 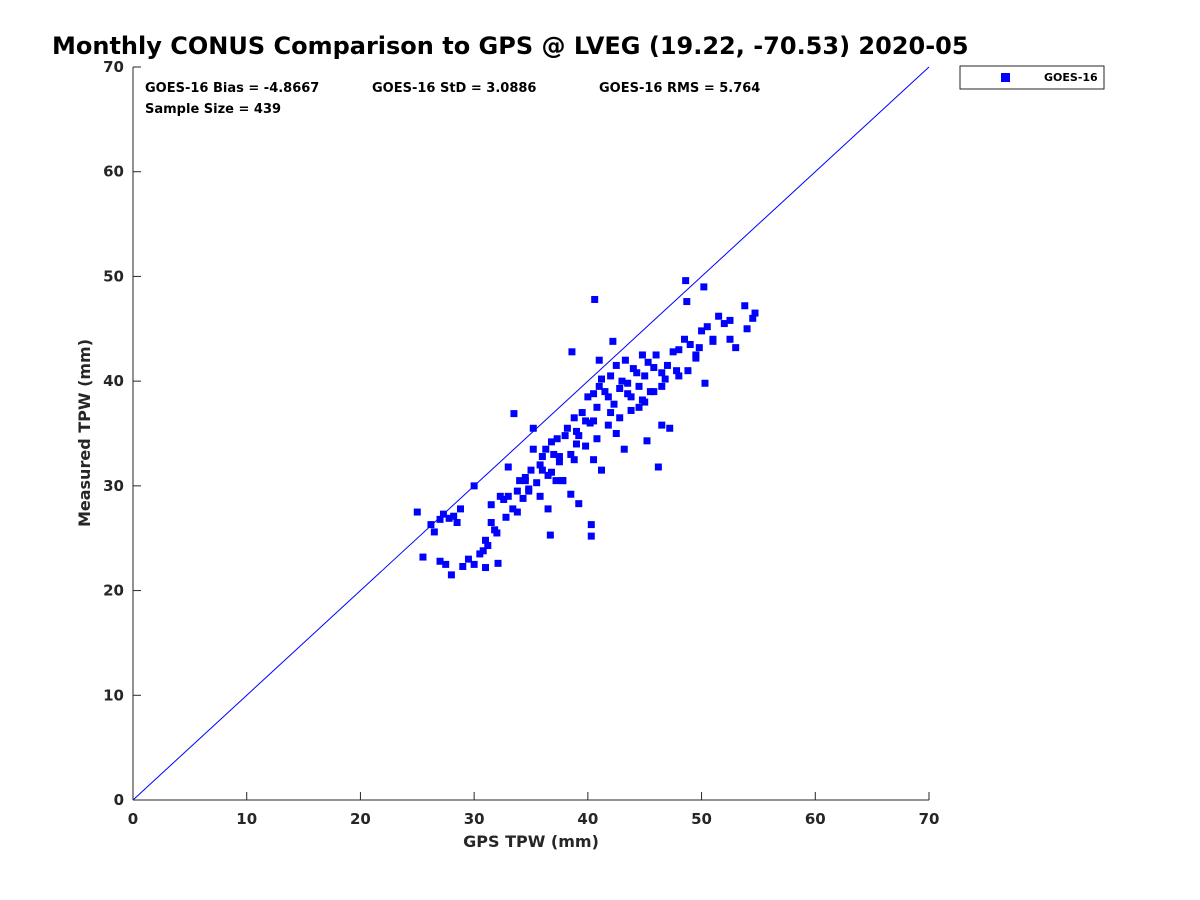 What do you see at coordinates (246, 819) in the screenshot?
I see `x-tick-label: 10` at bounding box center [246, 819].